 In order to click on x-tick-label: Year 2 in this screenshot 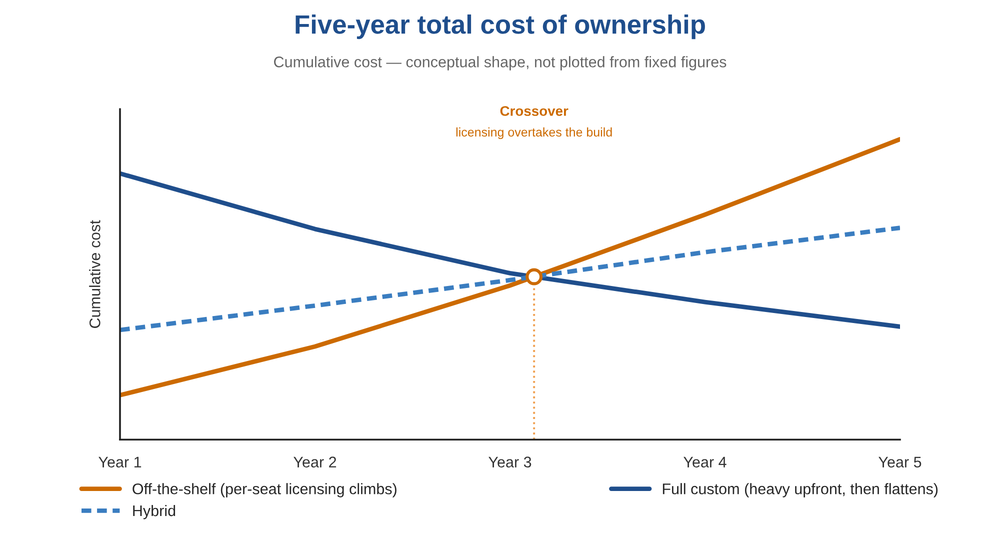, I will do `click(315, 462)`.